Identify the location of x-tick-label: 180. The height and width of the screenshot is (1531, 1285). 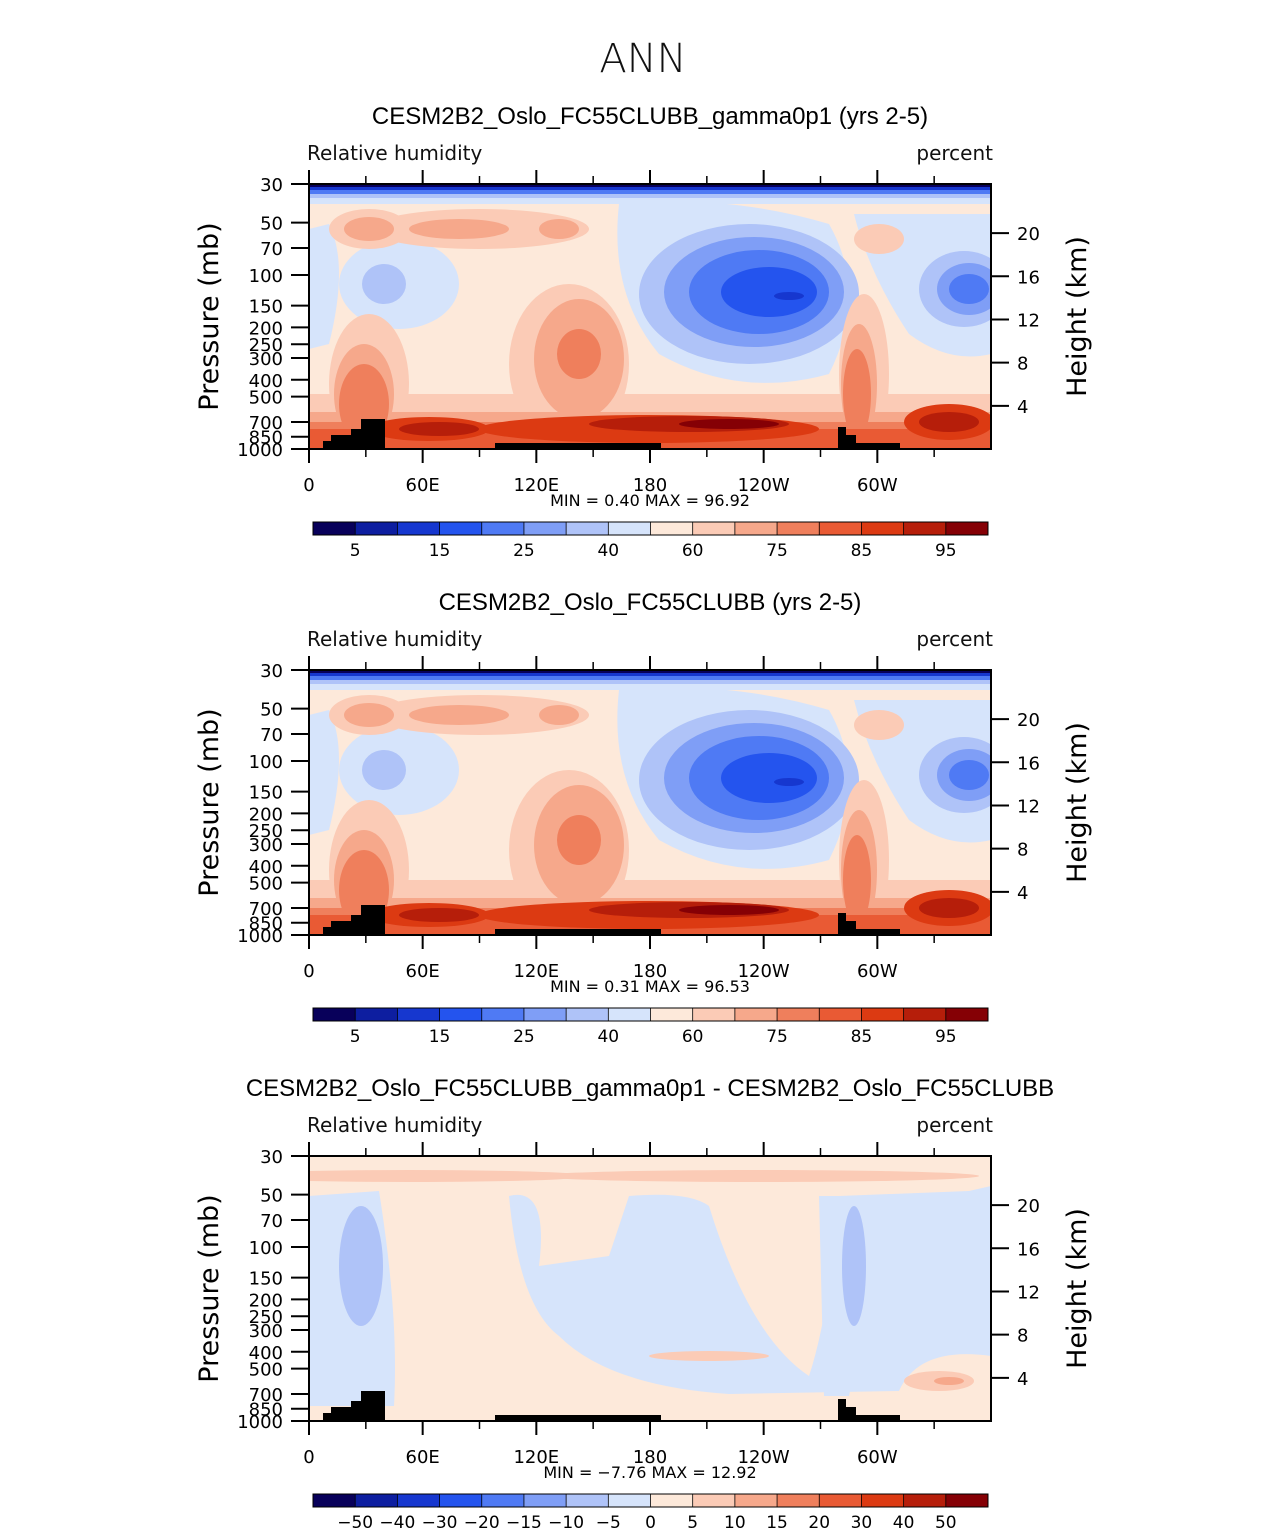
(650, 971).